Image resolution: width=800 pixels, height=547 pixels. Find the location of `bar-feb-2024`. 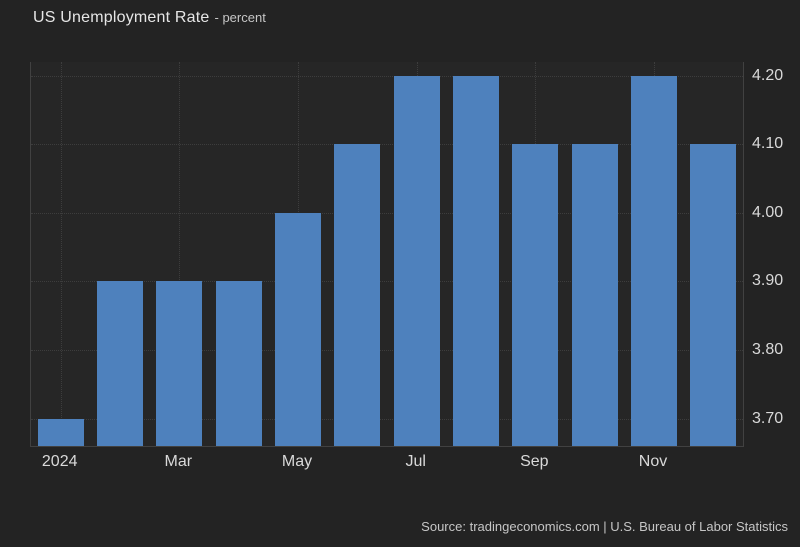

bar-feb-2024 is located at coordinates (120, 363).